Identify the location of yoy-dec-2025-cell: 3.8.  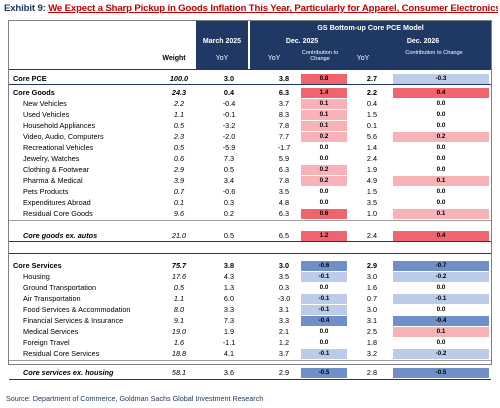
(284, 78).